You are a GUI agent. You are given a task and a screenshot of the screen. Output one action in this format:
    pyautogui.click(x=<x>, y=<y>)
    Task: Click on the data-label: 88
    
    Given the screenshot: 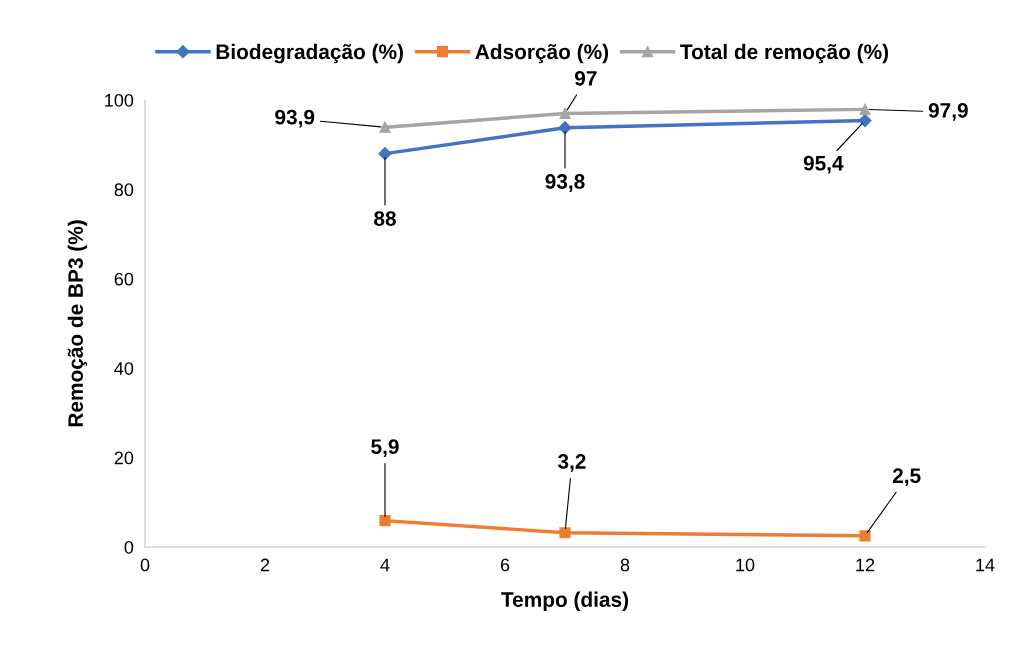 What is the action you would take?
    pyautogui.click(x=385, y=218)
    